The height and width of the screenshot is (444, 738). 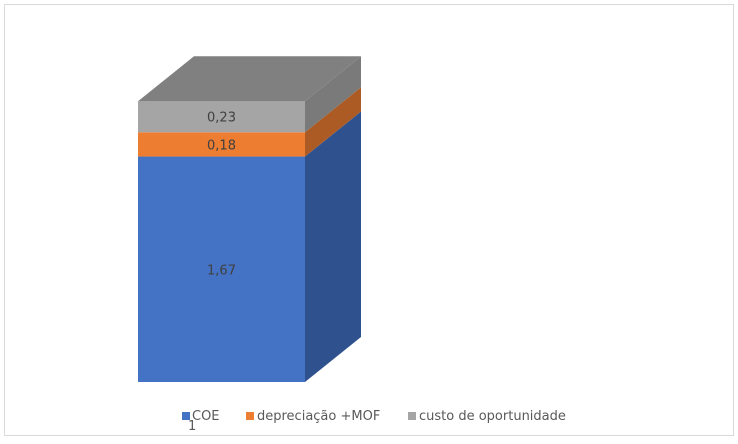 I want to click on legend-label-custo-de-oportunidade: custo de oportunidade, so click(x=492, y=416).